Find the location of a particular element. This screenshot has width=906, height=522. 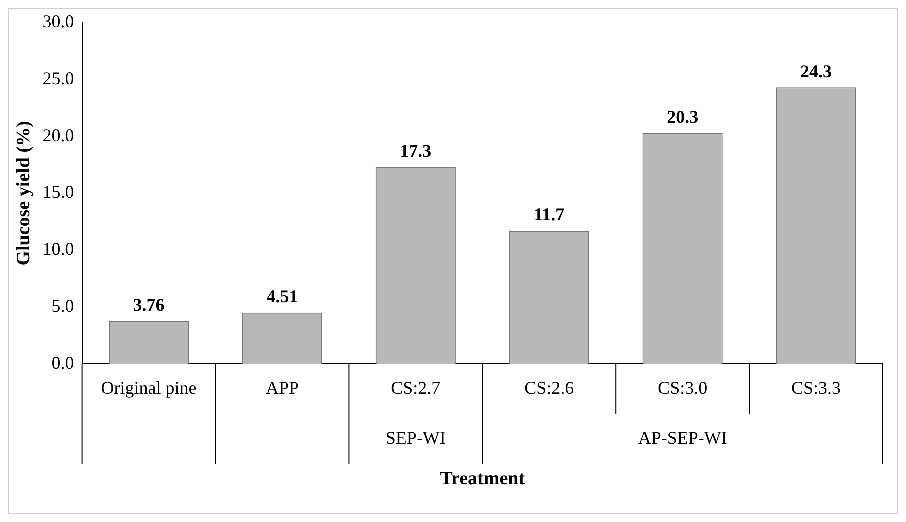

data-label: 24.3 is located at coordinates (816, 71).